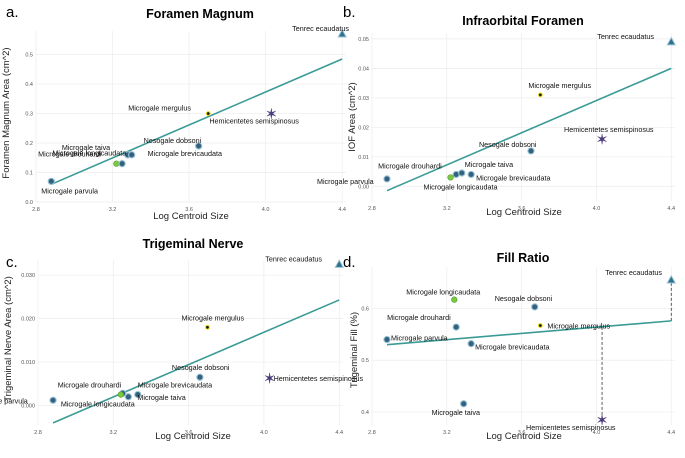 The height and width of the screenshot is (458, 685). Describe the element at coordinates (349, 262) in the screenshot. I see `panel-label: d.` at that location.